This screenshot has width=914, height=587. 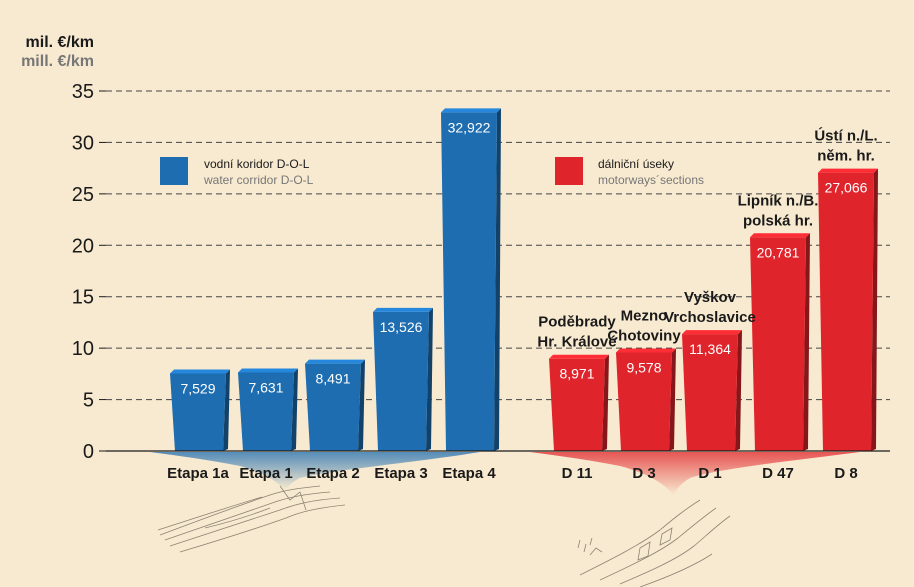 I want to click on data-label: 7,631, so click(x=265, y=388).